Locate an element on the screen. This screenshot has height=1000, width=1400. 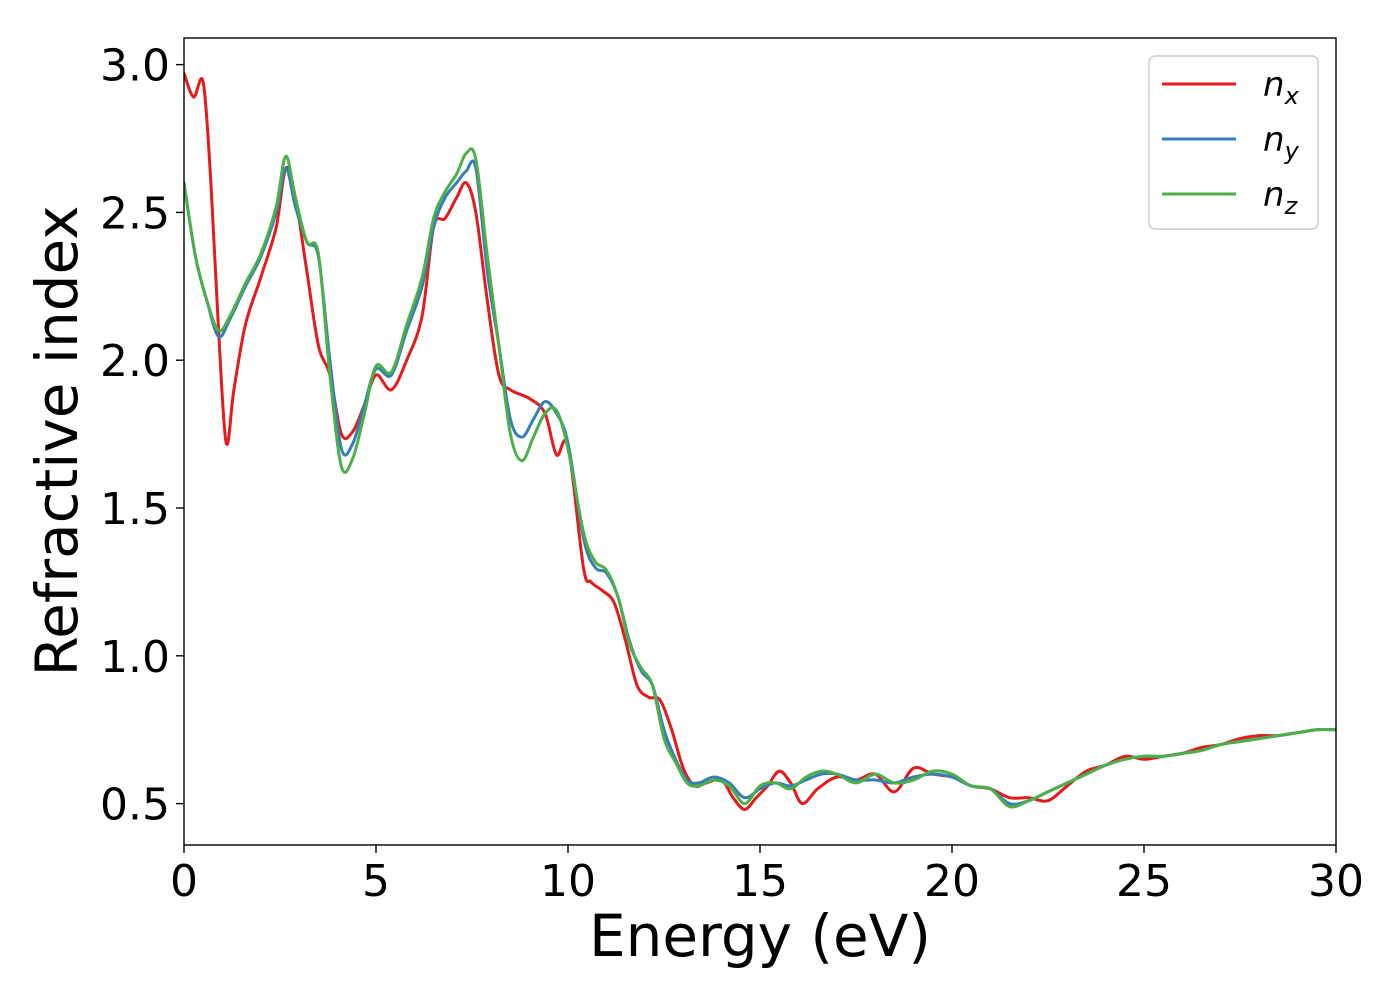
y-tick-label: 3.0 is located at coordinates (135, 66).